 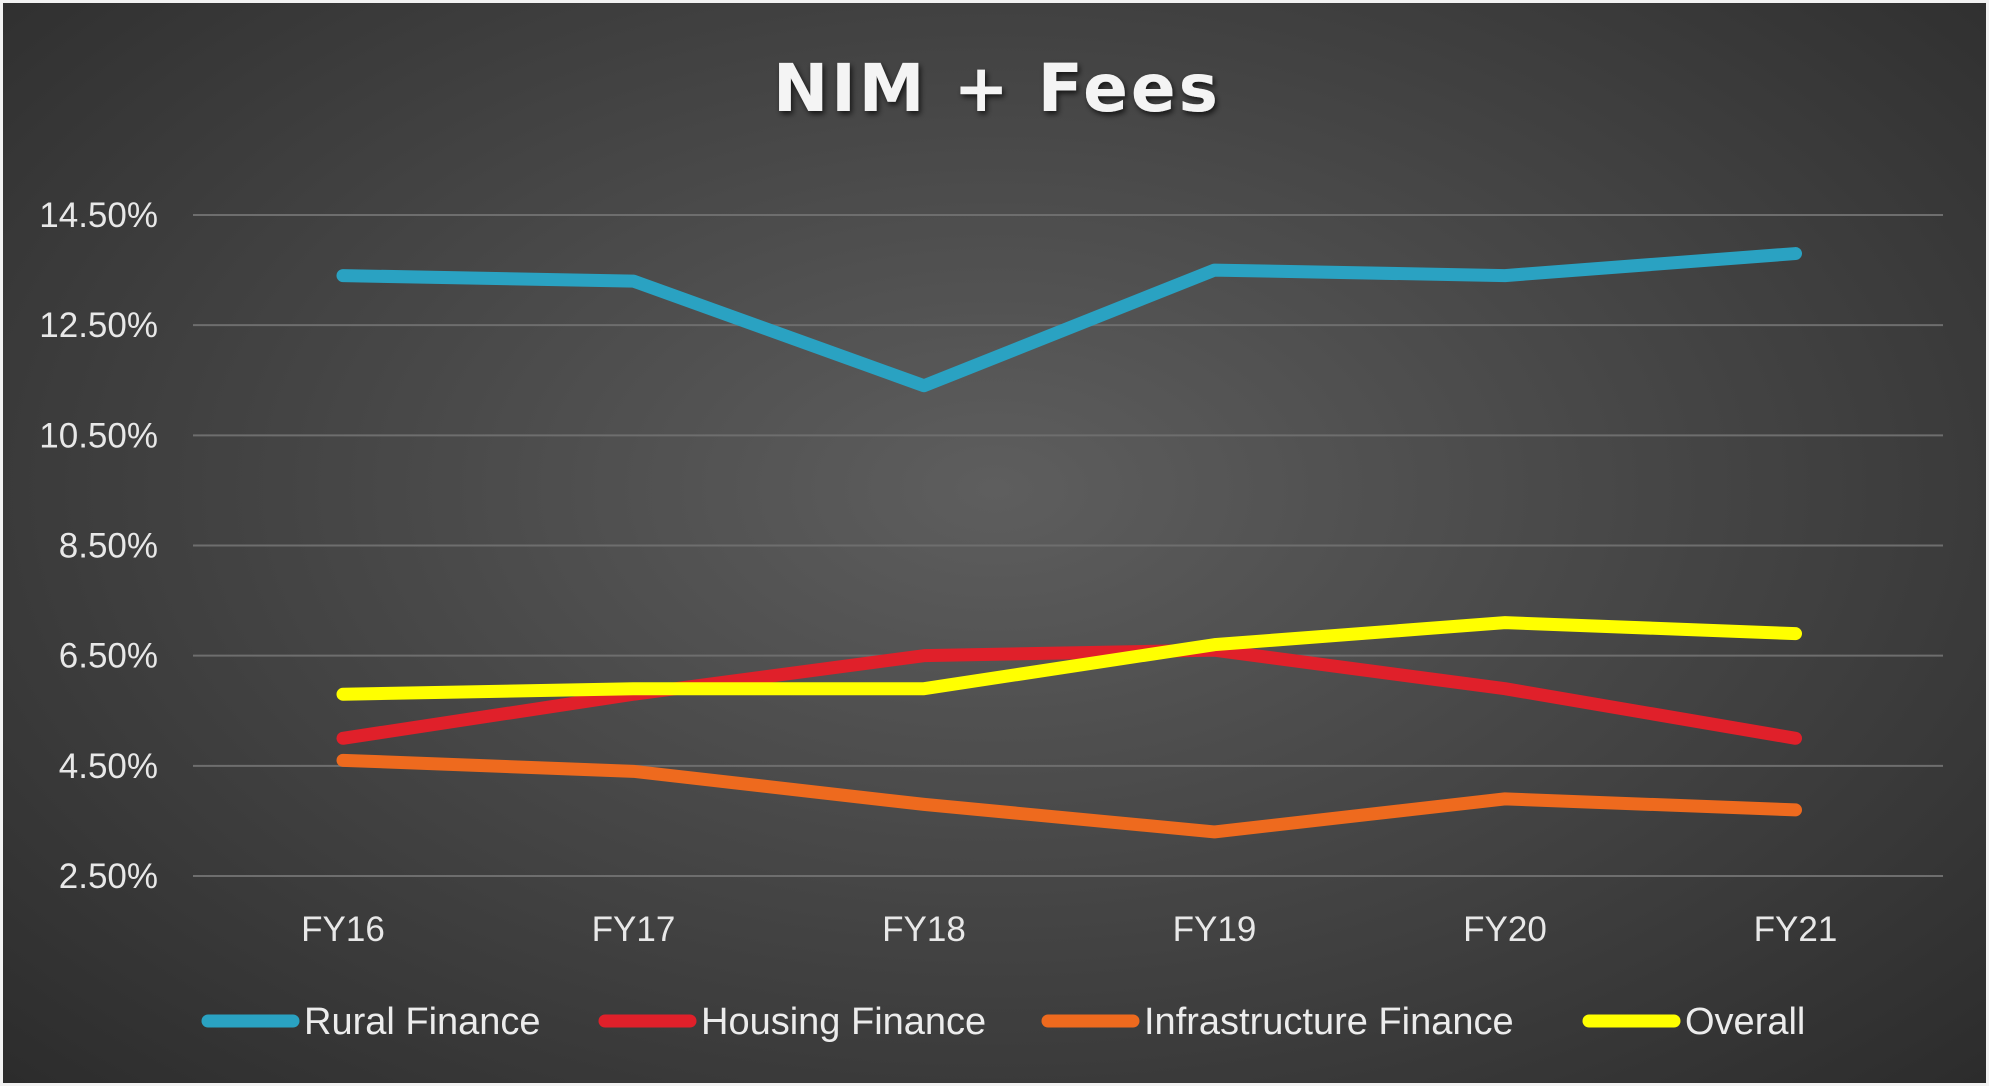 I want to click on chart-title: NIM + Fees, so click(x=997, y=88).